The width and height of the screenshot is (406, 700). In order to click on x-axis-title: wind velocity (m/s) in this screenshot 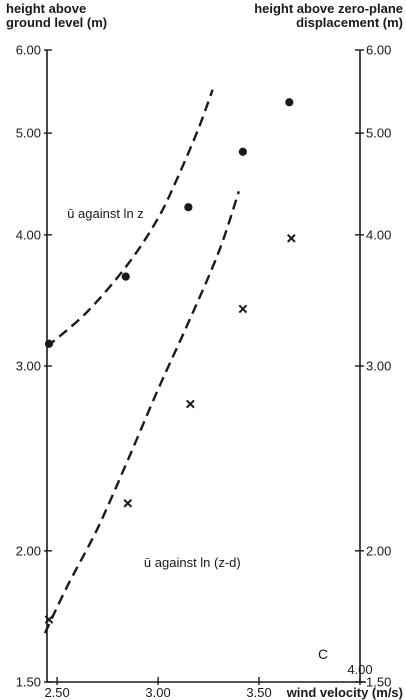, I will do `click(344, 692)`.